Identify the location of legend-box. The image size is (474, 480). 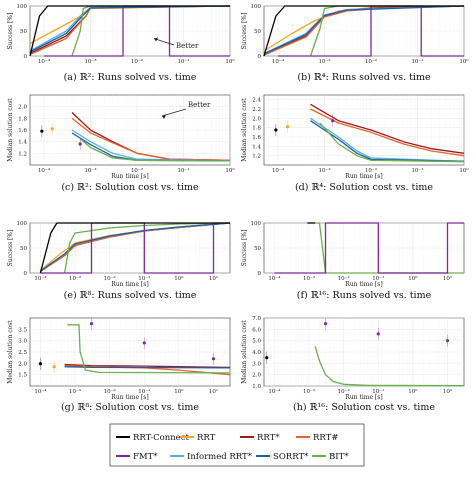
(237, 445).